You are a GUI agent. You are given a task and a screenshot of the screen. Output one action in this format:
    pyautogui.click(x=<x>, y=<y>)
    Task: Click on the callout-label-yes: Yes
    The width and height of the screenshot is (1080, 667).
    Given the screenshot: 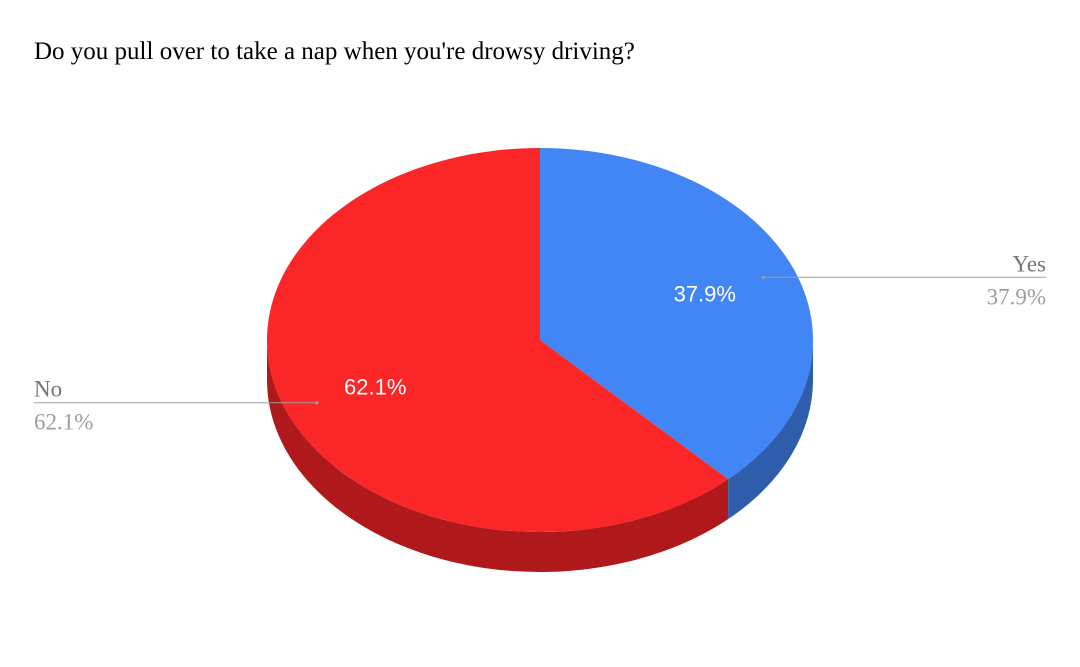 What is the action you would take?
    pyautogui.click(x=1030, y=263)
    